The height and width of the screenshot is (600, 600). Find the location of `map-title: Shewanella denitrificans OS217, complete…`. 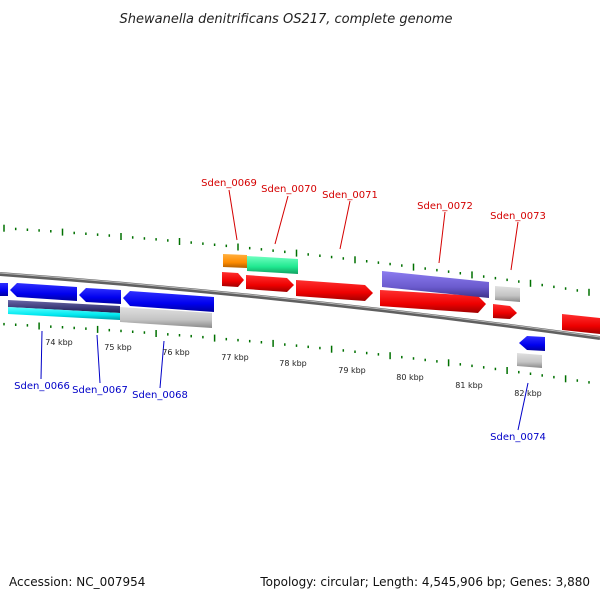

map-title: Shewanella denitrificans OS217, complete… is located at coordinates (286, 19).